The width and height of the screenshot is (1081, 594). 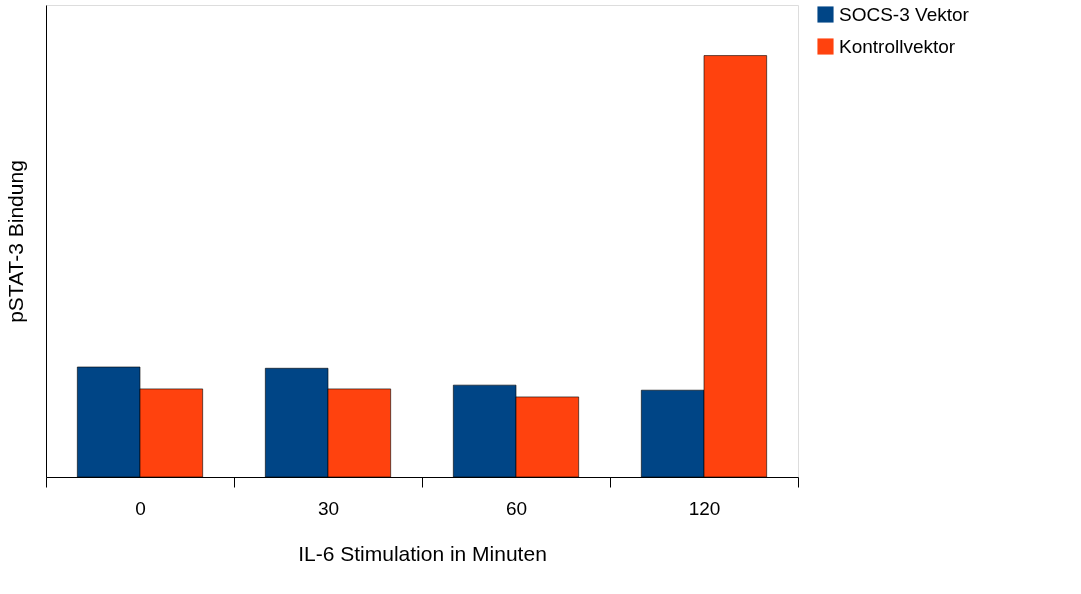 I want to click on y-axis-title: pSTAT-3 Bindung, so click(x=15, y=241).